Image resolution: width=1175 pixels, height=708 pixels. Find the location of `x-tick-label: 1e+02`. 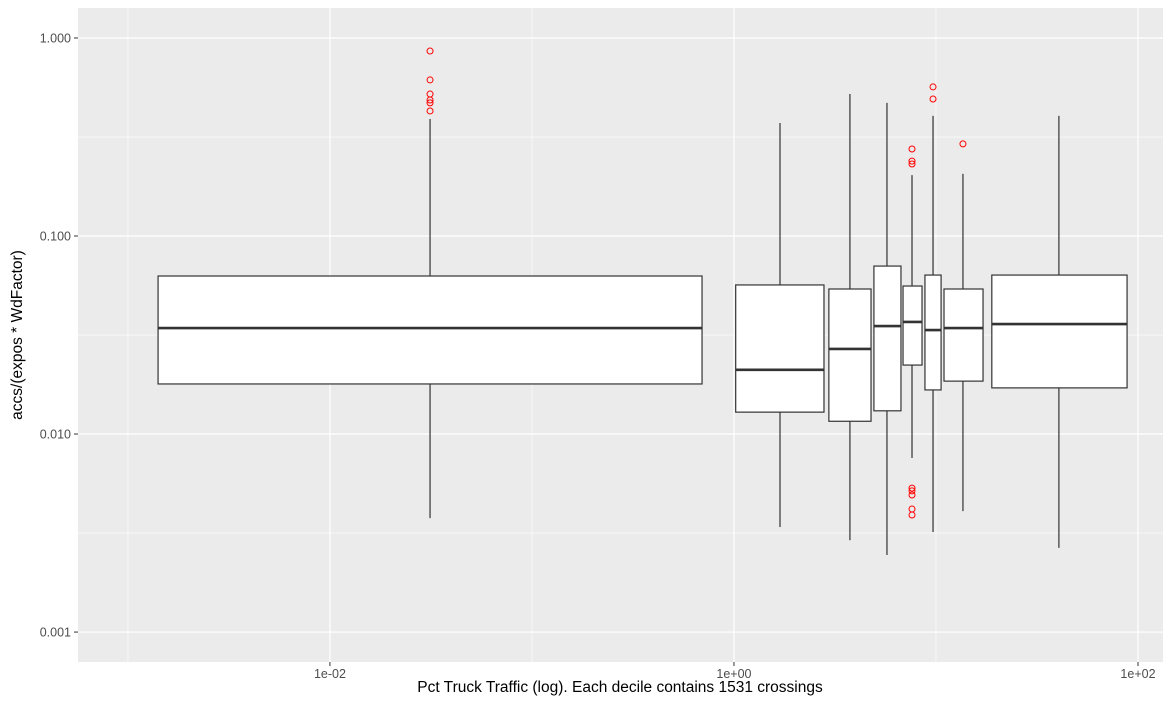

x-tick-label: 1e+02 is located at coordinates (1137, 674).